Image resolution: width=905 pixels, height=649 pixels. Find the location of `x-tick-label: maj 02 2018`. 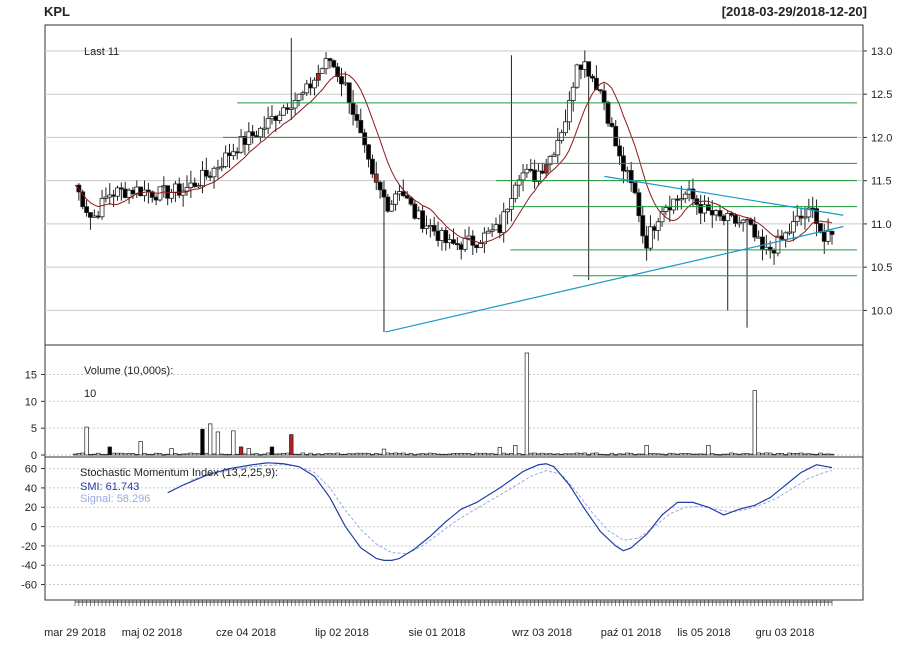

x-tick-label: maj 02 2018 is located at coordinates (152, 633).